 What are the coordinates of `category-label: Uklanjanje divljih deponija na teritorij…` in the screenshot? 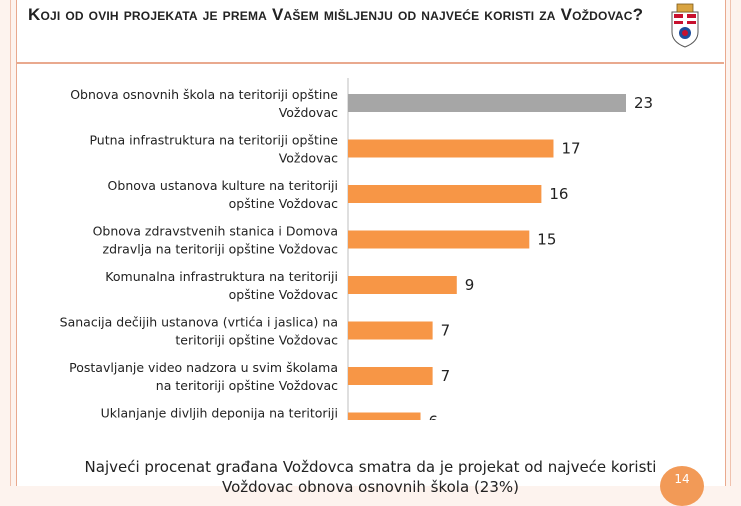 It's located at (219, 413).